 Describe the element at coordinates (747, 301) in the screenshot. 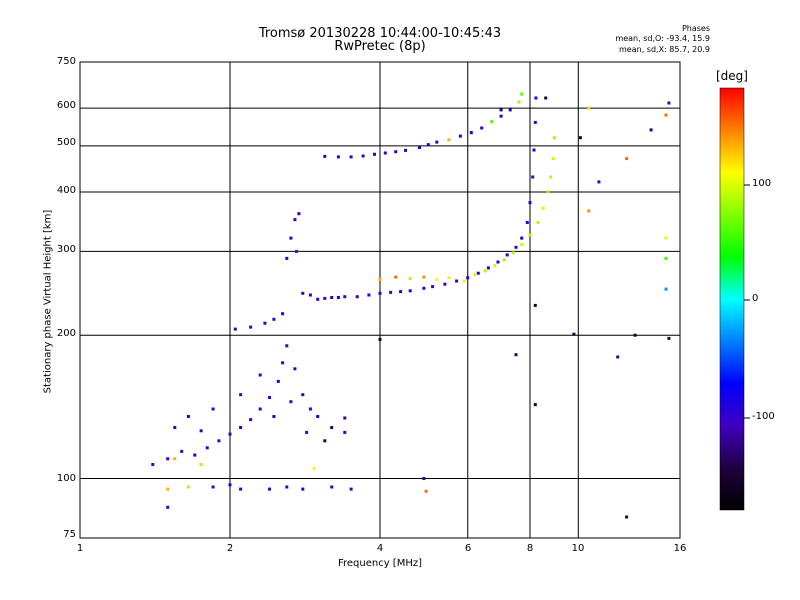

I see `colorbar-ticks` at that location.